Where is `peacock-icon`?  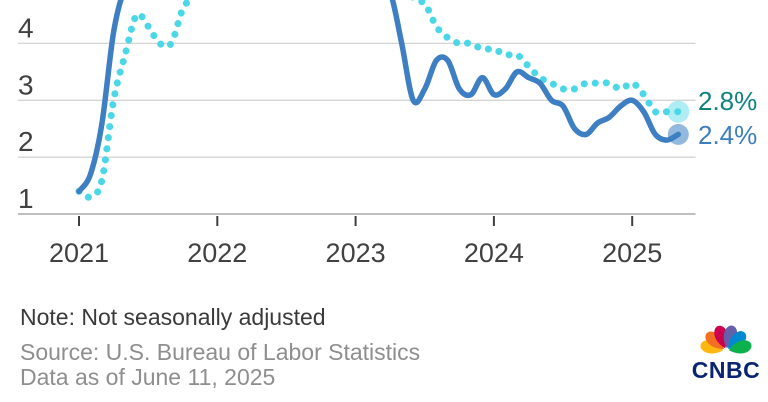
peacock-icon is located at coordinates (726, 339).